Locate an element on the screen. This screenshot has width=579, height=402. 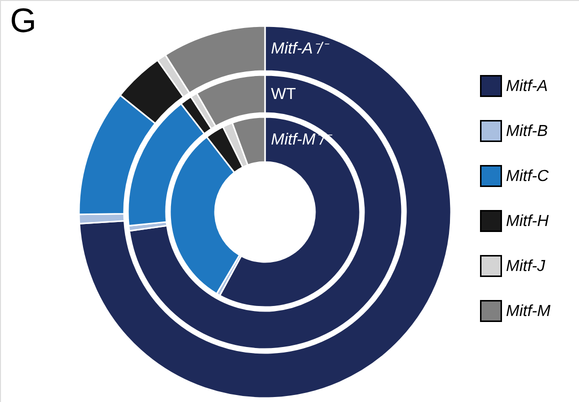
legend-label: Mitf-B is located at coordinates (527, 131).